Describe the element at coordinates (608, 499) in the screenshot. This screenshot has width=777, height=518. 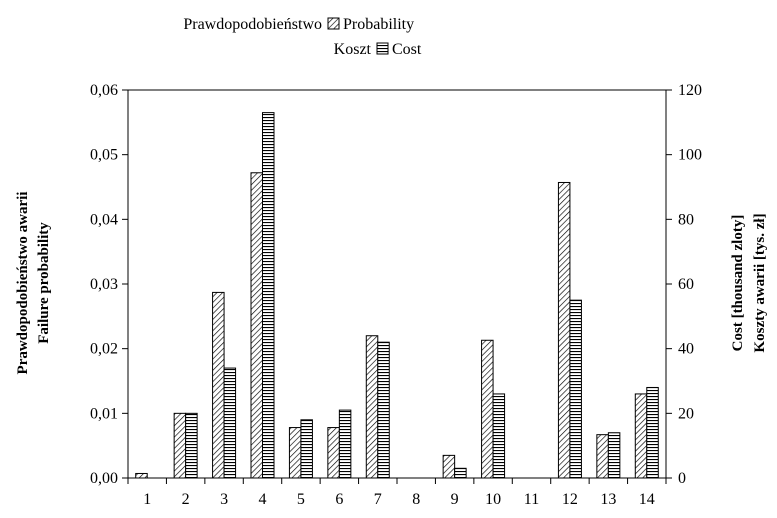
I see `x-tick-label: 13` at that location.